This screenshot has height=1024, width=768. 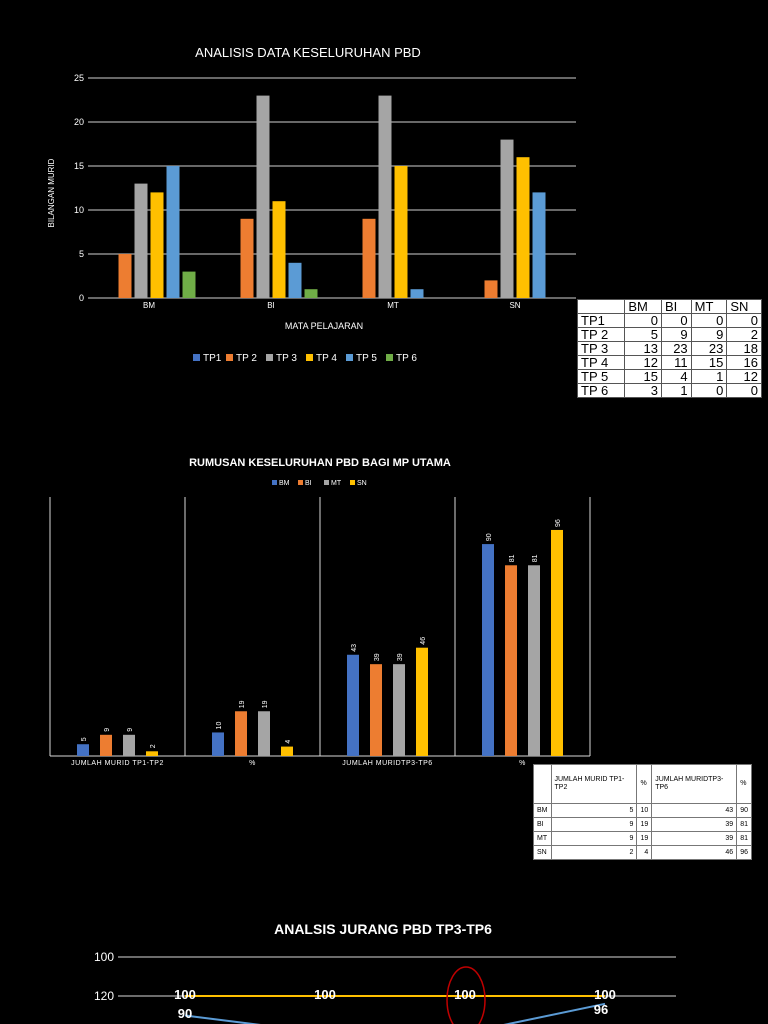 I want to click on table-cell: 18, so click(x=744, y=348).